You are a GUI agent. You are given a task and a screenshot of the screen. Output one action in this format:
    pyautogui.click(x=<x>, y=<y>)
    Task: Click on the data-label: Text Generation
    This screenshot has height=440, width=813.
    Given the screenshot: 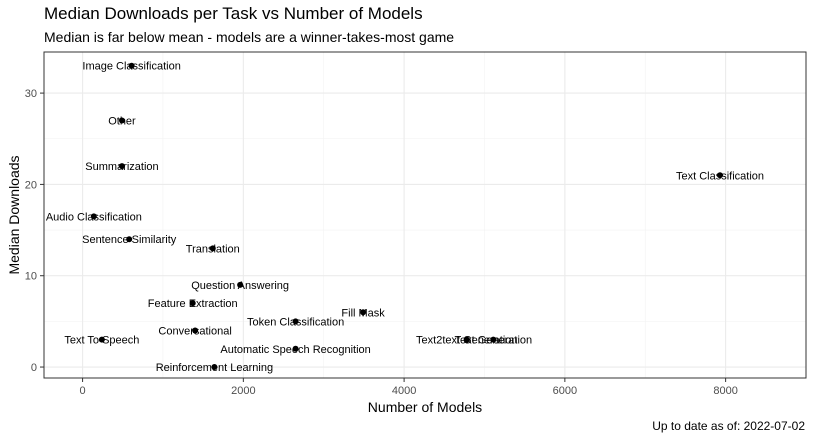 What is the action you would take?
    pyautogui.click(x=493, y=341)
    